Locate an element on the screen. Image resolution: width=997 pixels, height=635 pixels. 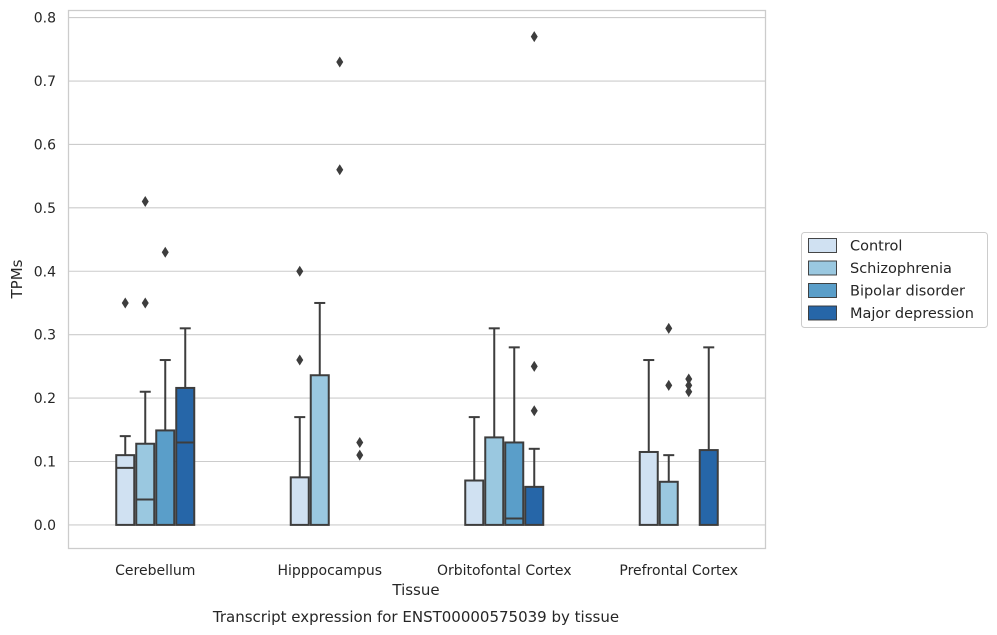
legend-label: Schizophrenia is located at coordinates (901, 269).